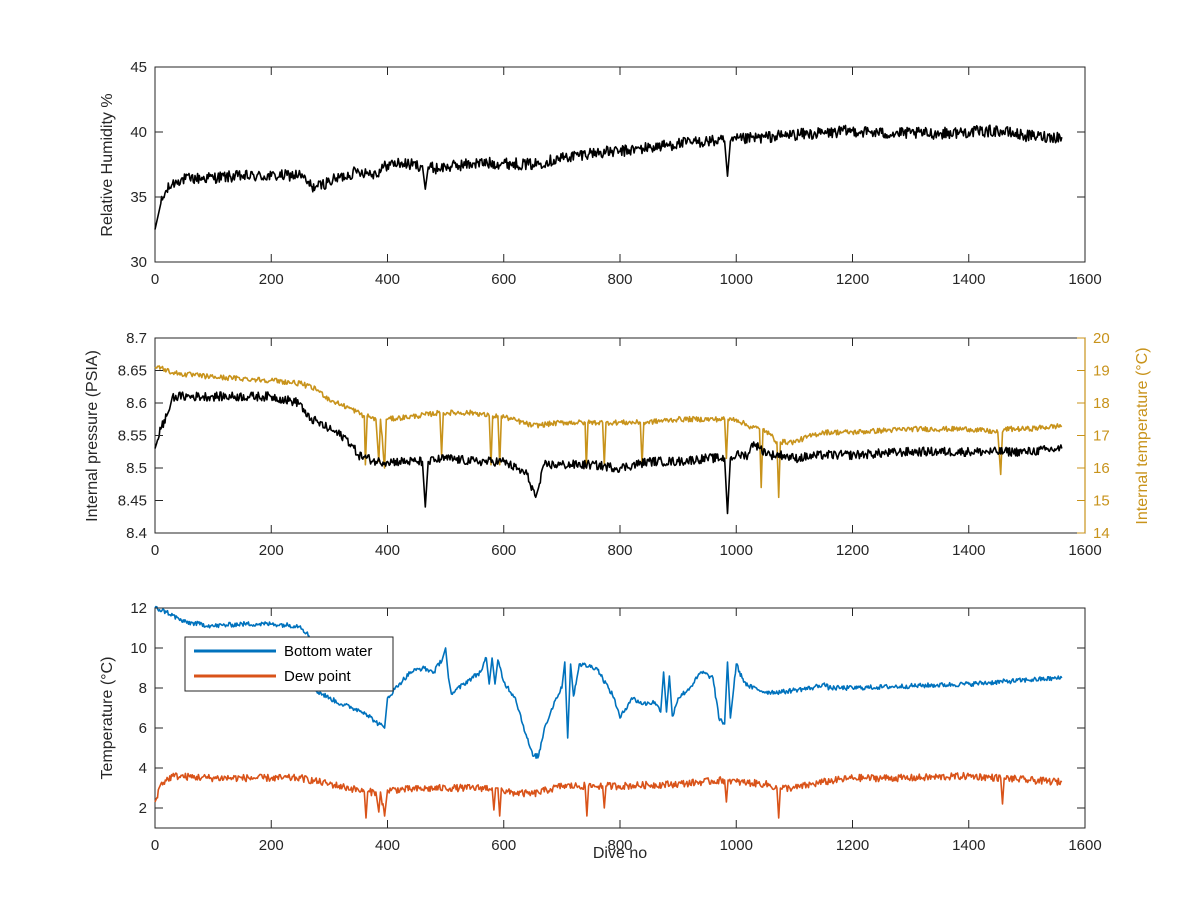  Describe the element at coordinates (138, 132) in the screenshot. I see `y-tick-label: 40` at that location.